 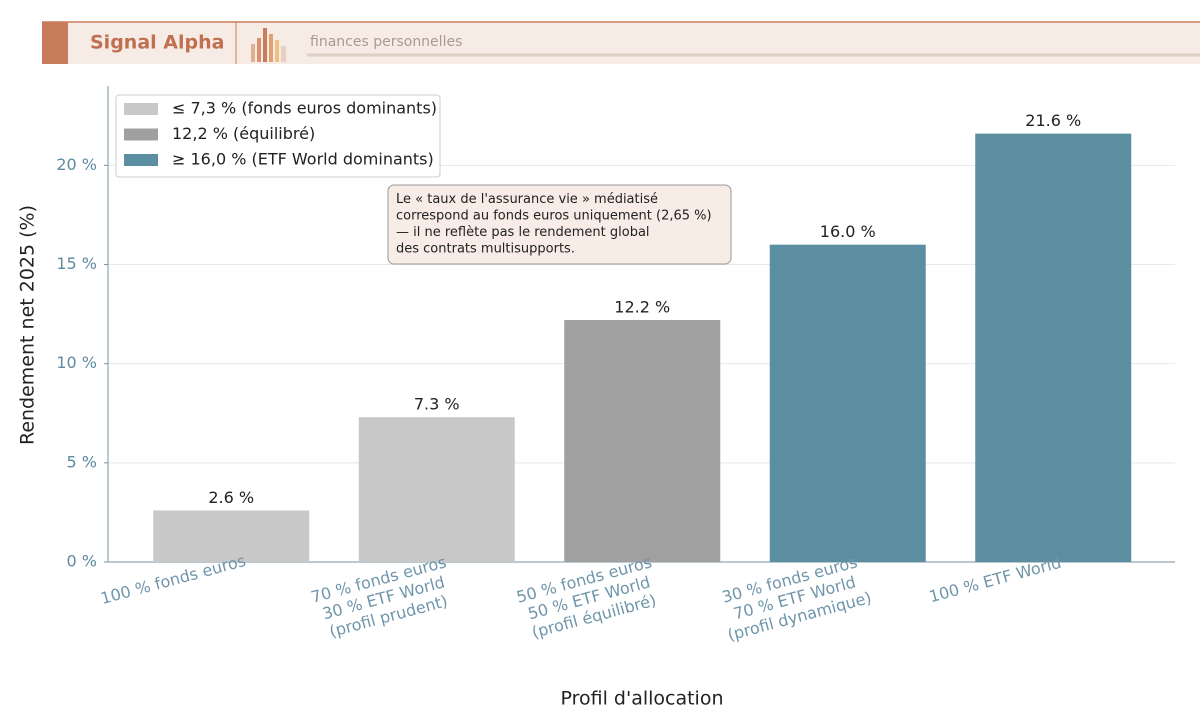 I want to click on value-label: 7.3 %, so click(x=437, y=404).